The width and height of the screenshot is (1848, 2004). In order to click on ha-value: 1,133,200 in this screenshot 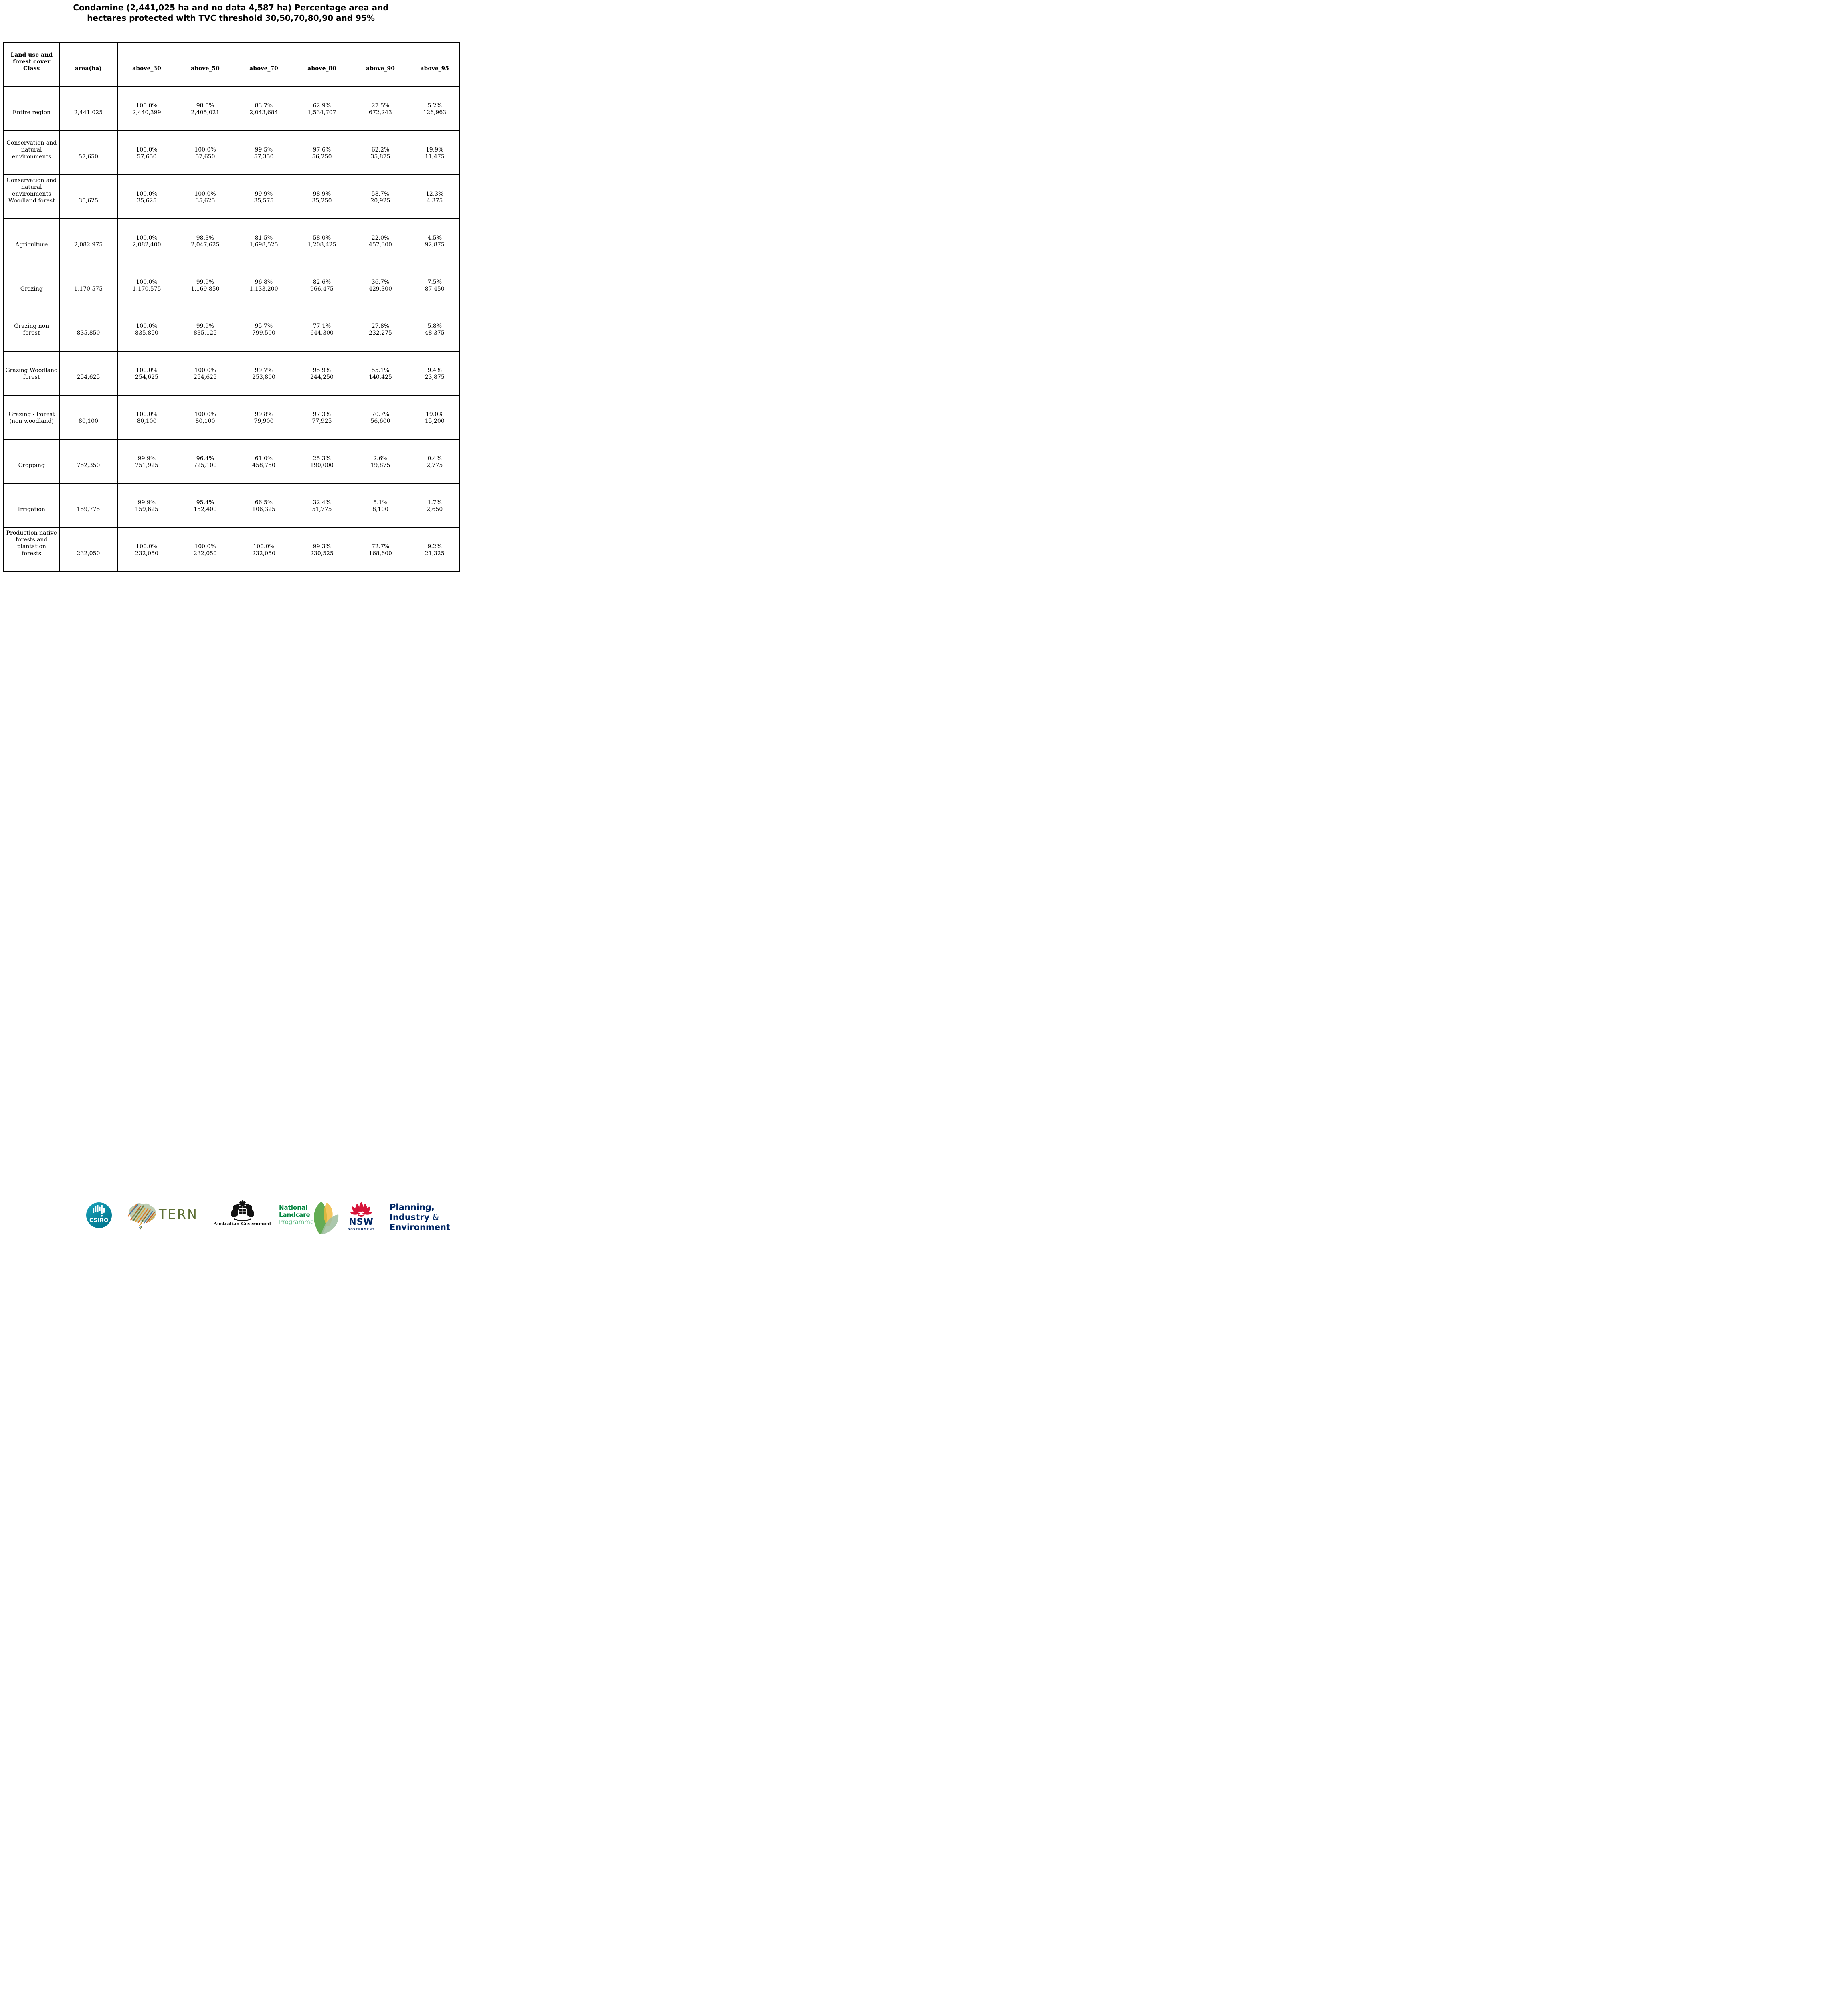, I will do `click(263, 289)`.